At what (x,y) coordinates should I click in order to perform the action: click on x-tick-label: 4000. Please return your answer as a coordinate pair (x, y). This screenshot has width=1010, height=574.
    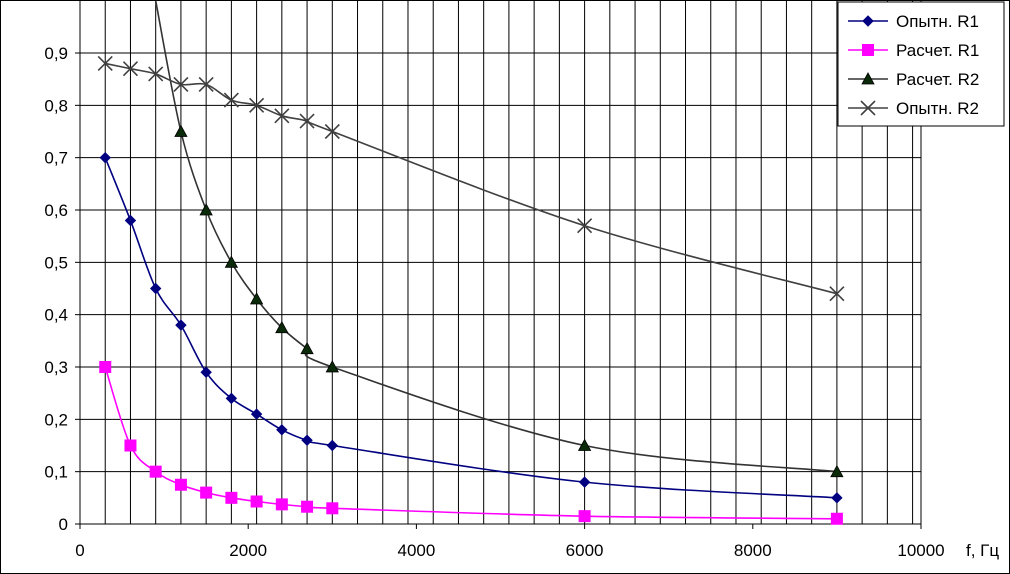
    Looking at the image, I should click on (416, 550).